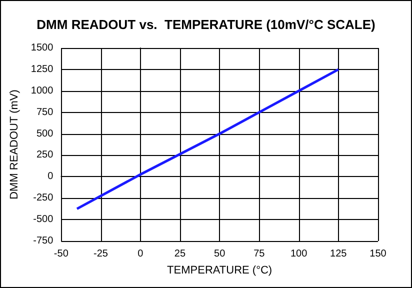  What do you see at coordinates (219, 270) in the screenshot?
I see `x-axis-title: TEMPERATURE (°C)` at bounding box center [219, 270].